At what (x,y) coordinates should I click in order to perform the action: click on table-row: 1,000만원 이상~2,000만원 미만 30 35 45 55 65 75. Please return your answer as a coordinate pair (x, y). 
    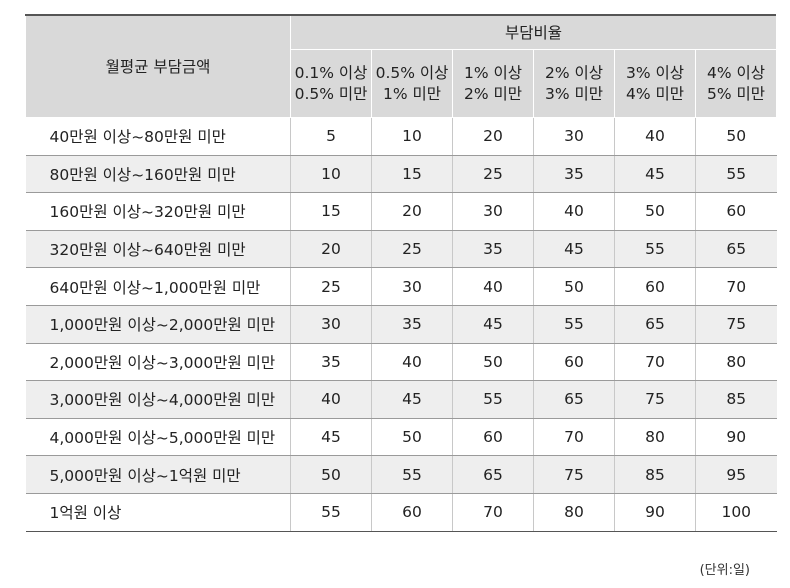
    Looking at the image, I should click on (401, 324).